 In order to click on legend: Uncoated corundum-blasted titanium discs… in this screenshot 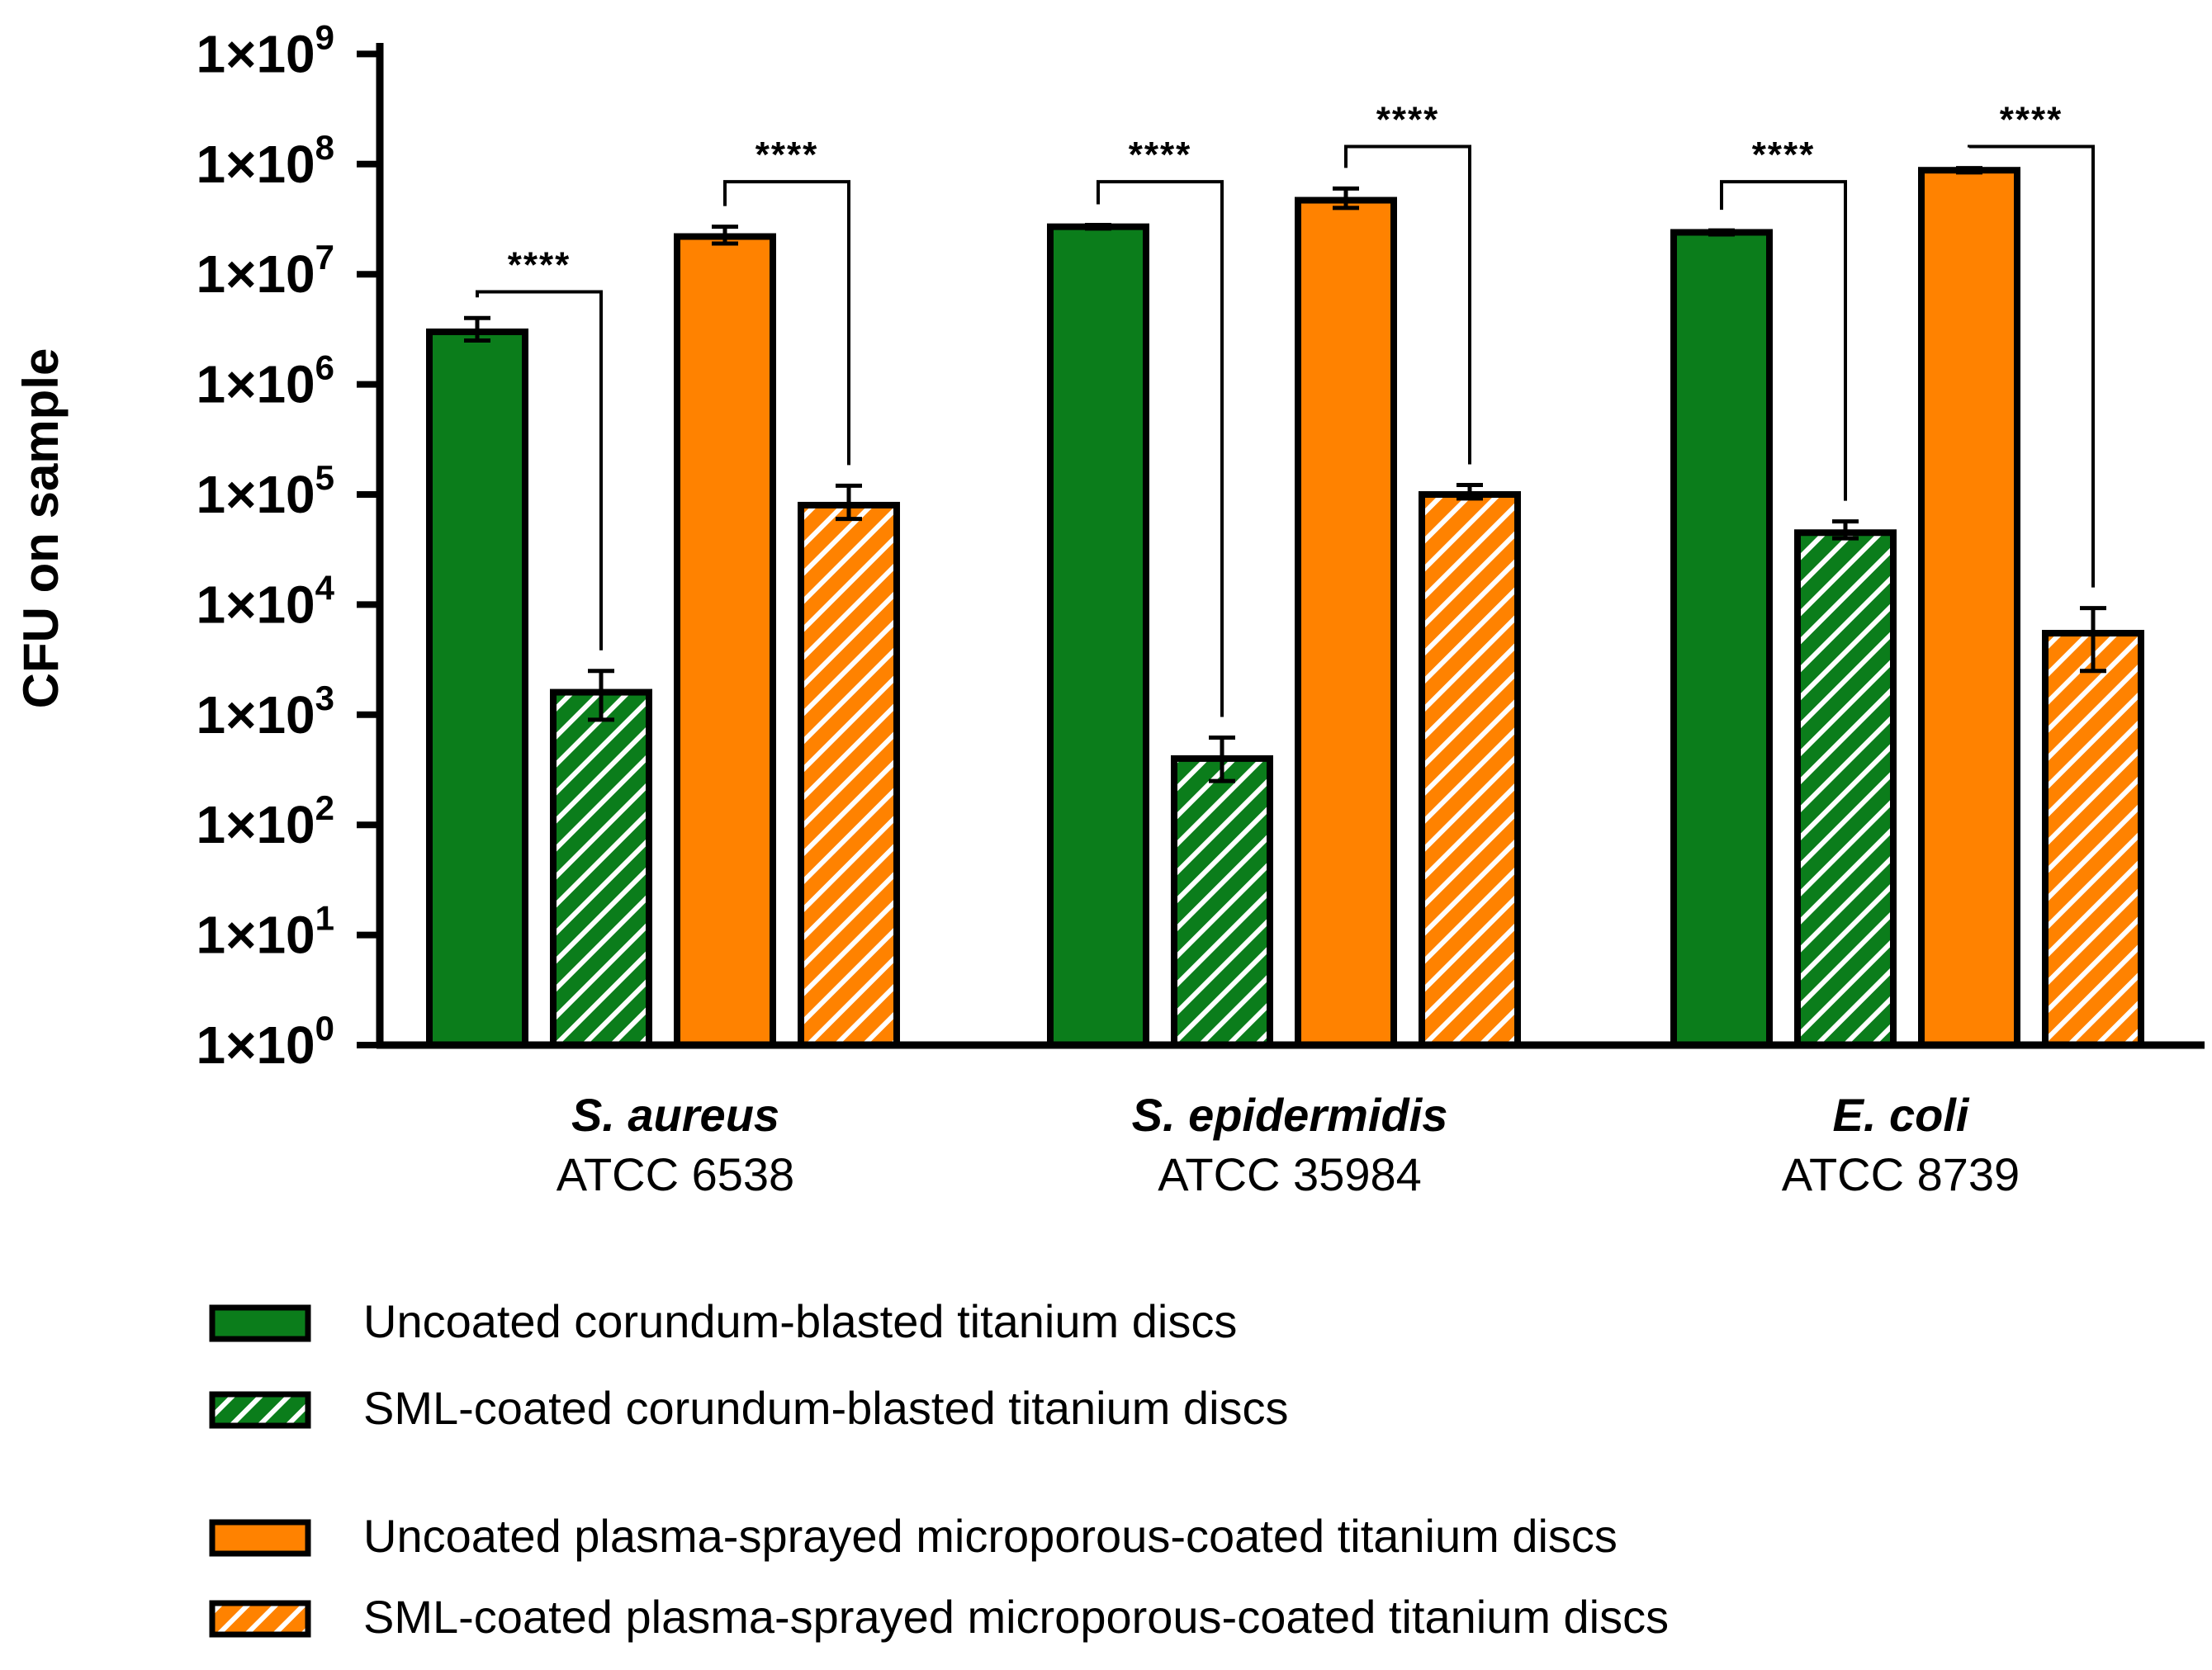, I will do `click(939, 1469)`.